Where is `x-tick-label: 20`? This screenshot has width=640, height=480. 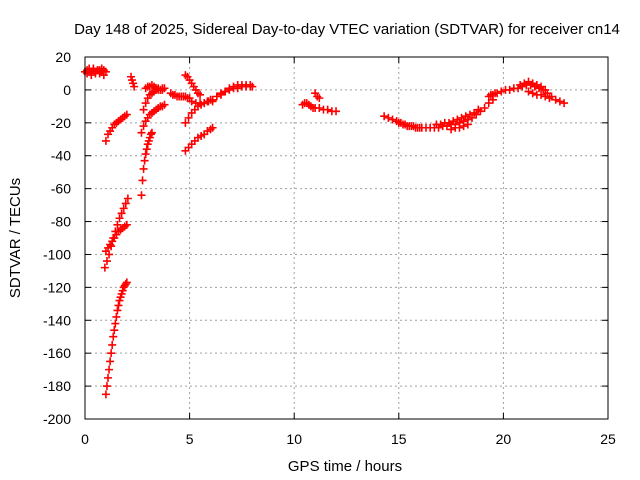 x-tick-label: 20 is located at coordinates (504, 439).